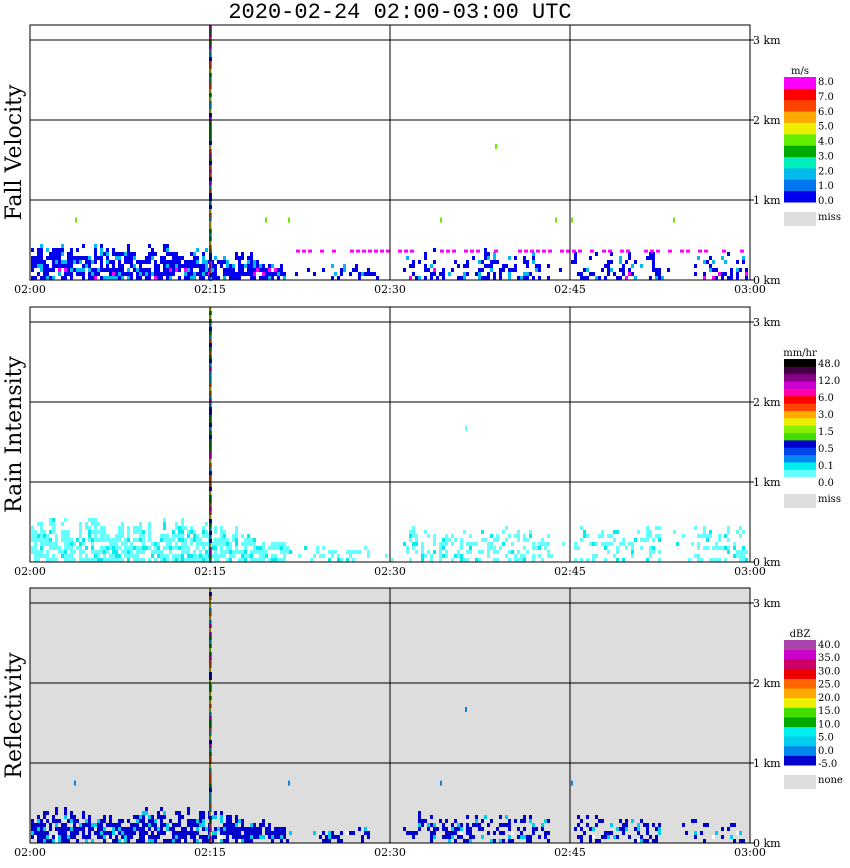  I want to click on colorbar-label: 1.0, so click(826, 186).